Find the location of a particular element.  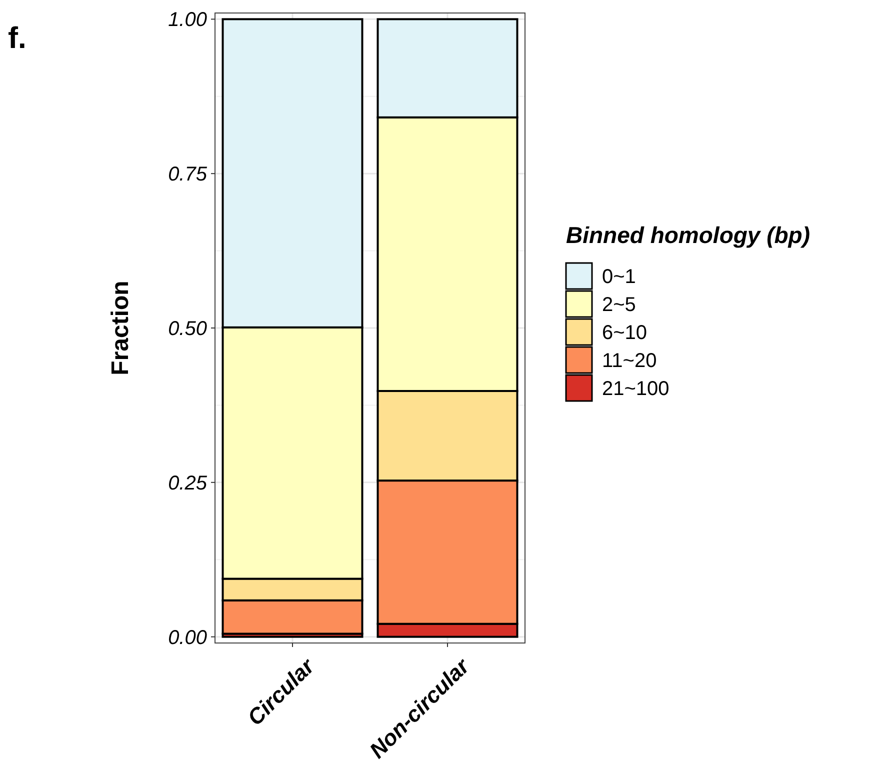

y-tick-label: 0.75 is located at coordinates (188, 175).